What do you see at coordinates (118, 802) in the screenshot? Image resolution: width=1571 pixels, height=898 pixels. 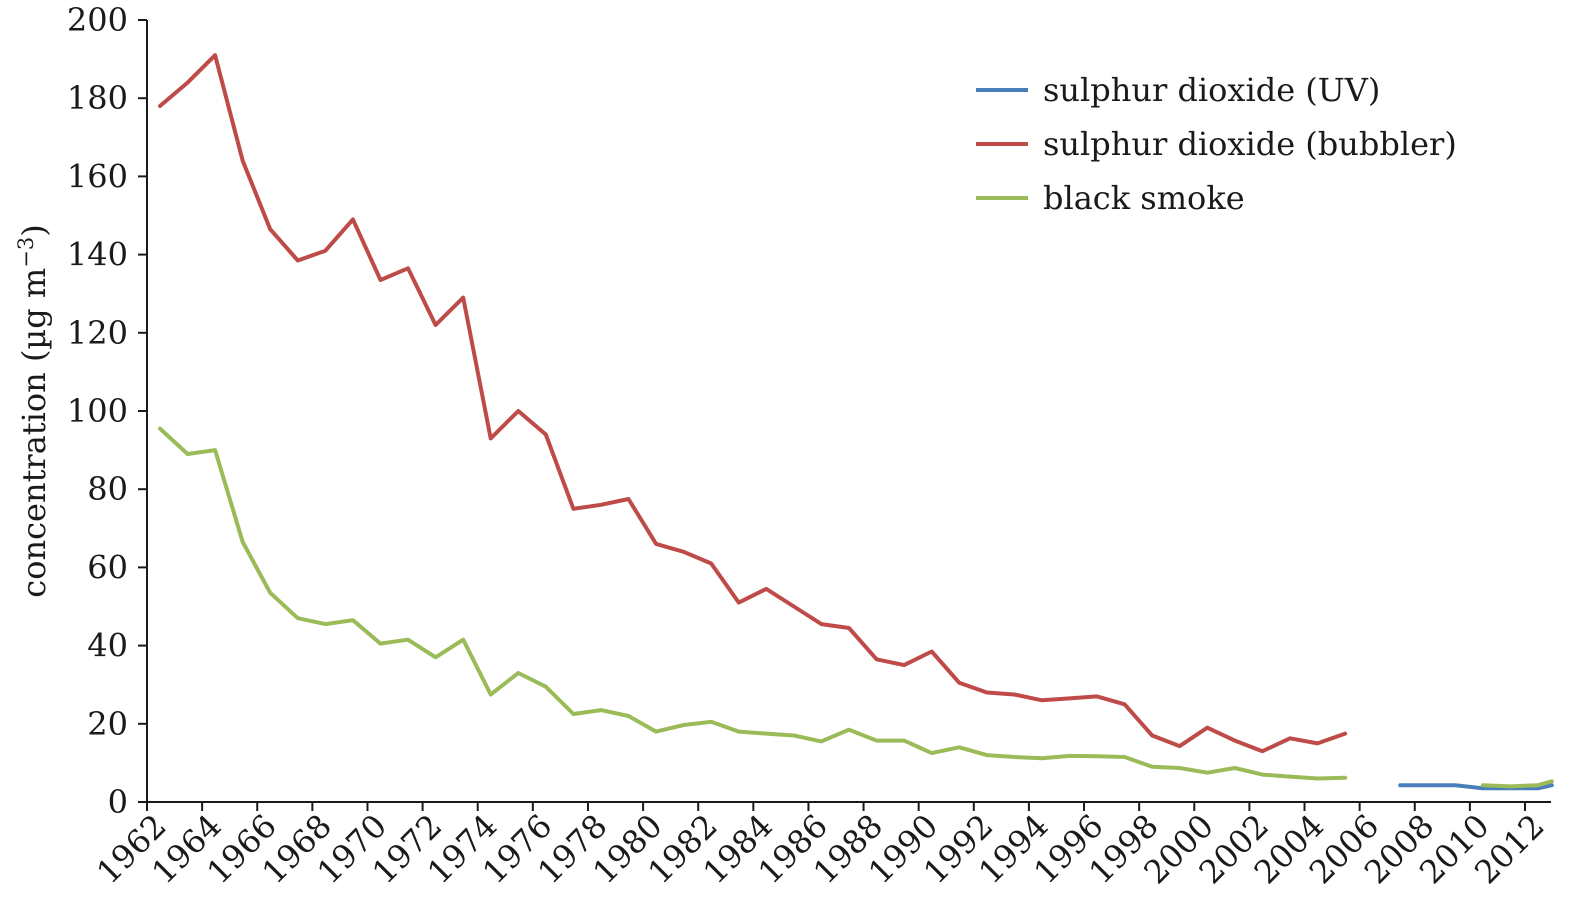 I see `y-tick-label: 0` at bounding box center [118, 802].